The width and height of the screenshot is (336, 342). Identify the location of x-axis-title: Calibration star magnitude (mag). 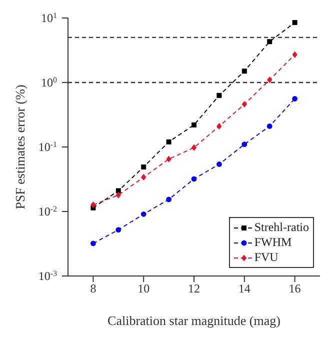
(194, 320).